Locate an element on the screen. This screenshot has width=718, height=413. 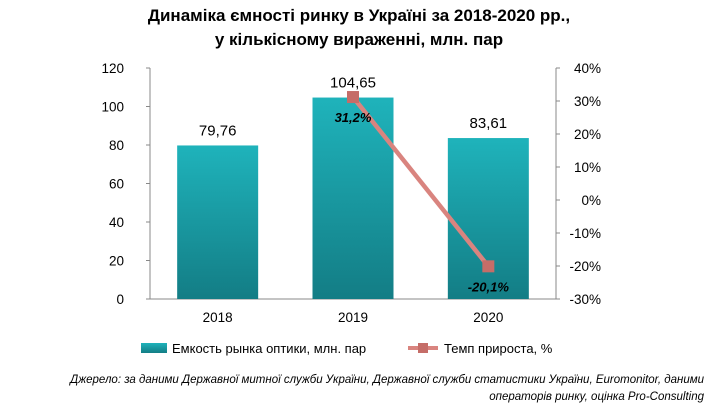
growth-value-label: 31,2% is located at coordinates (353, 117).